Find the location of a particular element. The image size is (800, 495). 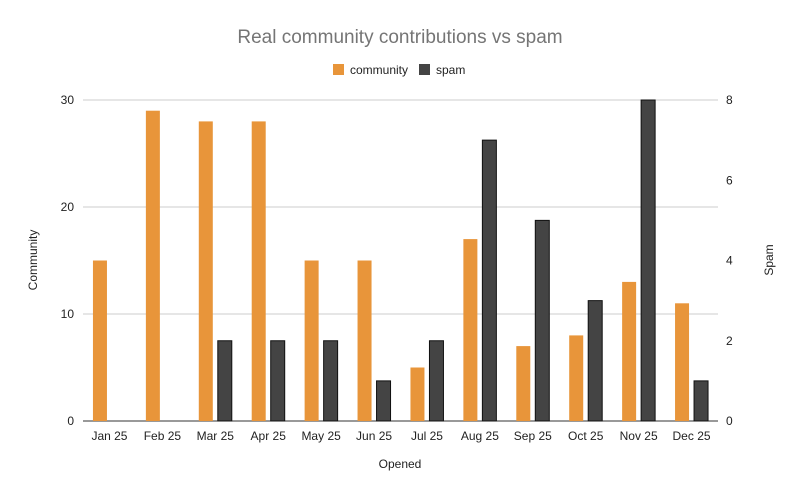

y-axis-right: 0 2 4 6 8 is located at coordinates (729, 260).